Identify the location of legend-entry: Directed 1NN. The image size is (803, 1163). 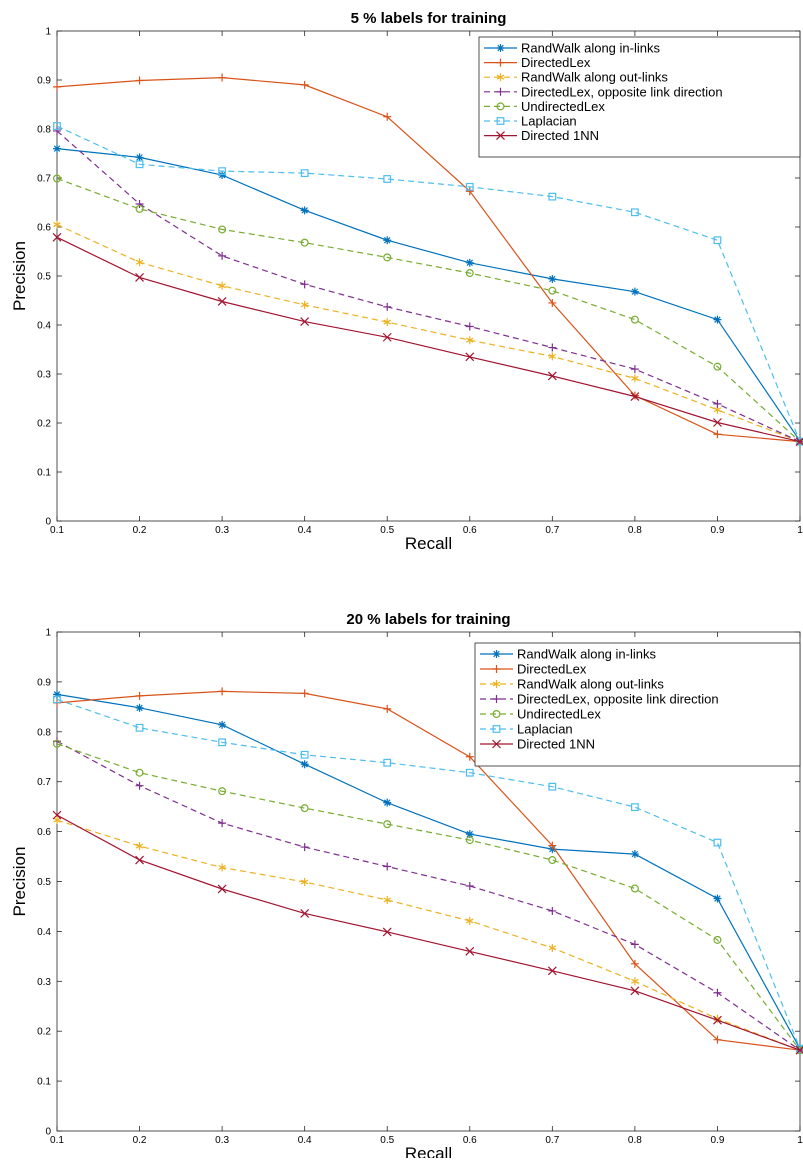
(541, 135).